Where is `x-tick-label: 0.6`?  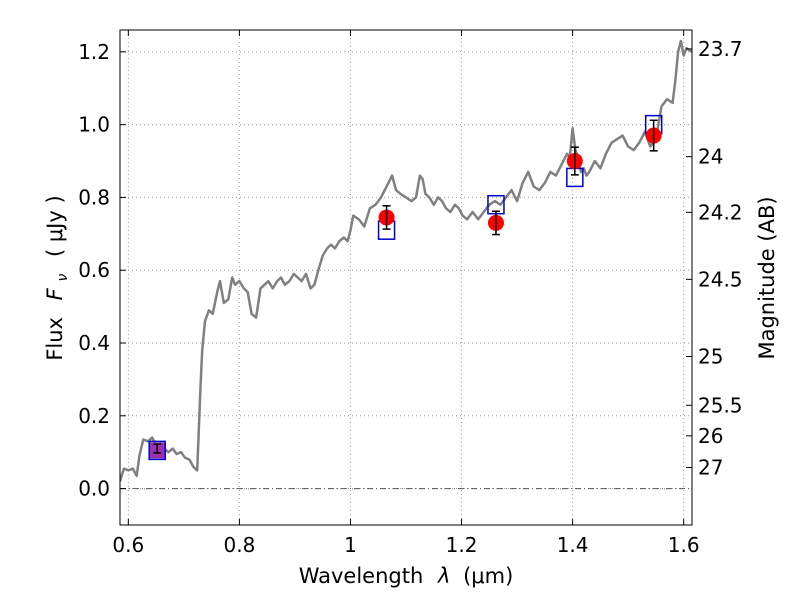
x-tick-label: 0.6 is located at coordinates (128, 545).